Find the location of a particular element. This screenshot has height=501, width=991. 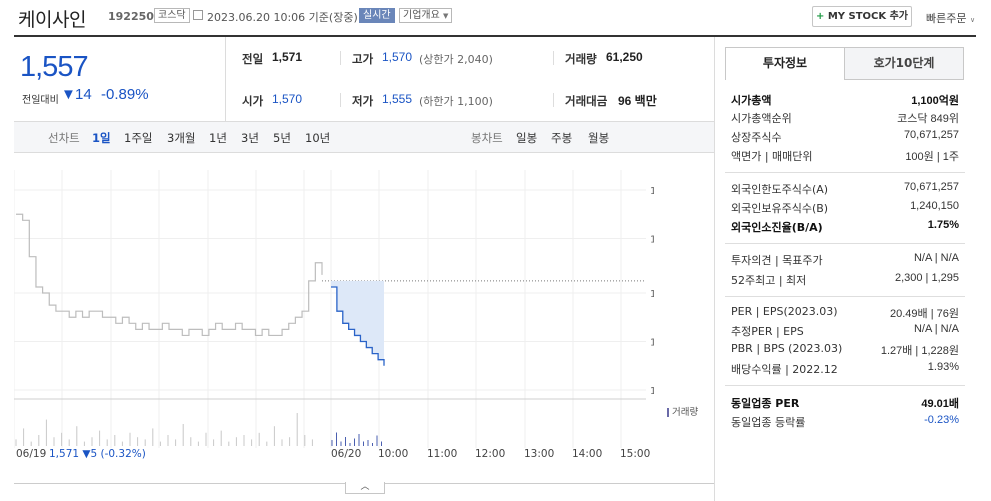

plus-icon: + is located at coordinates (820, 16).